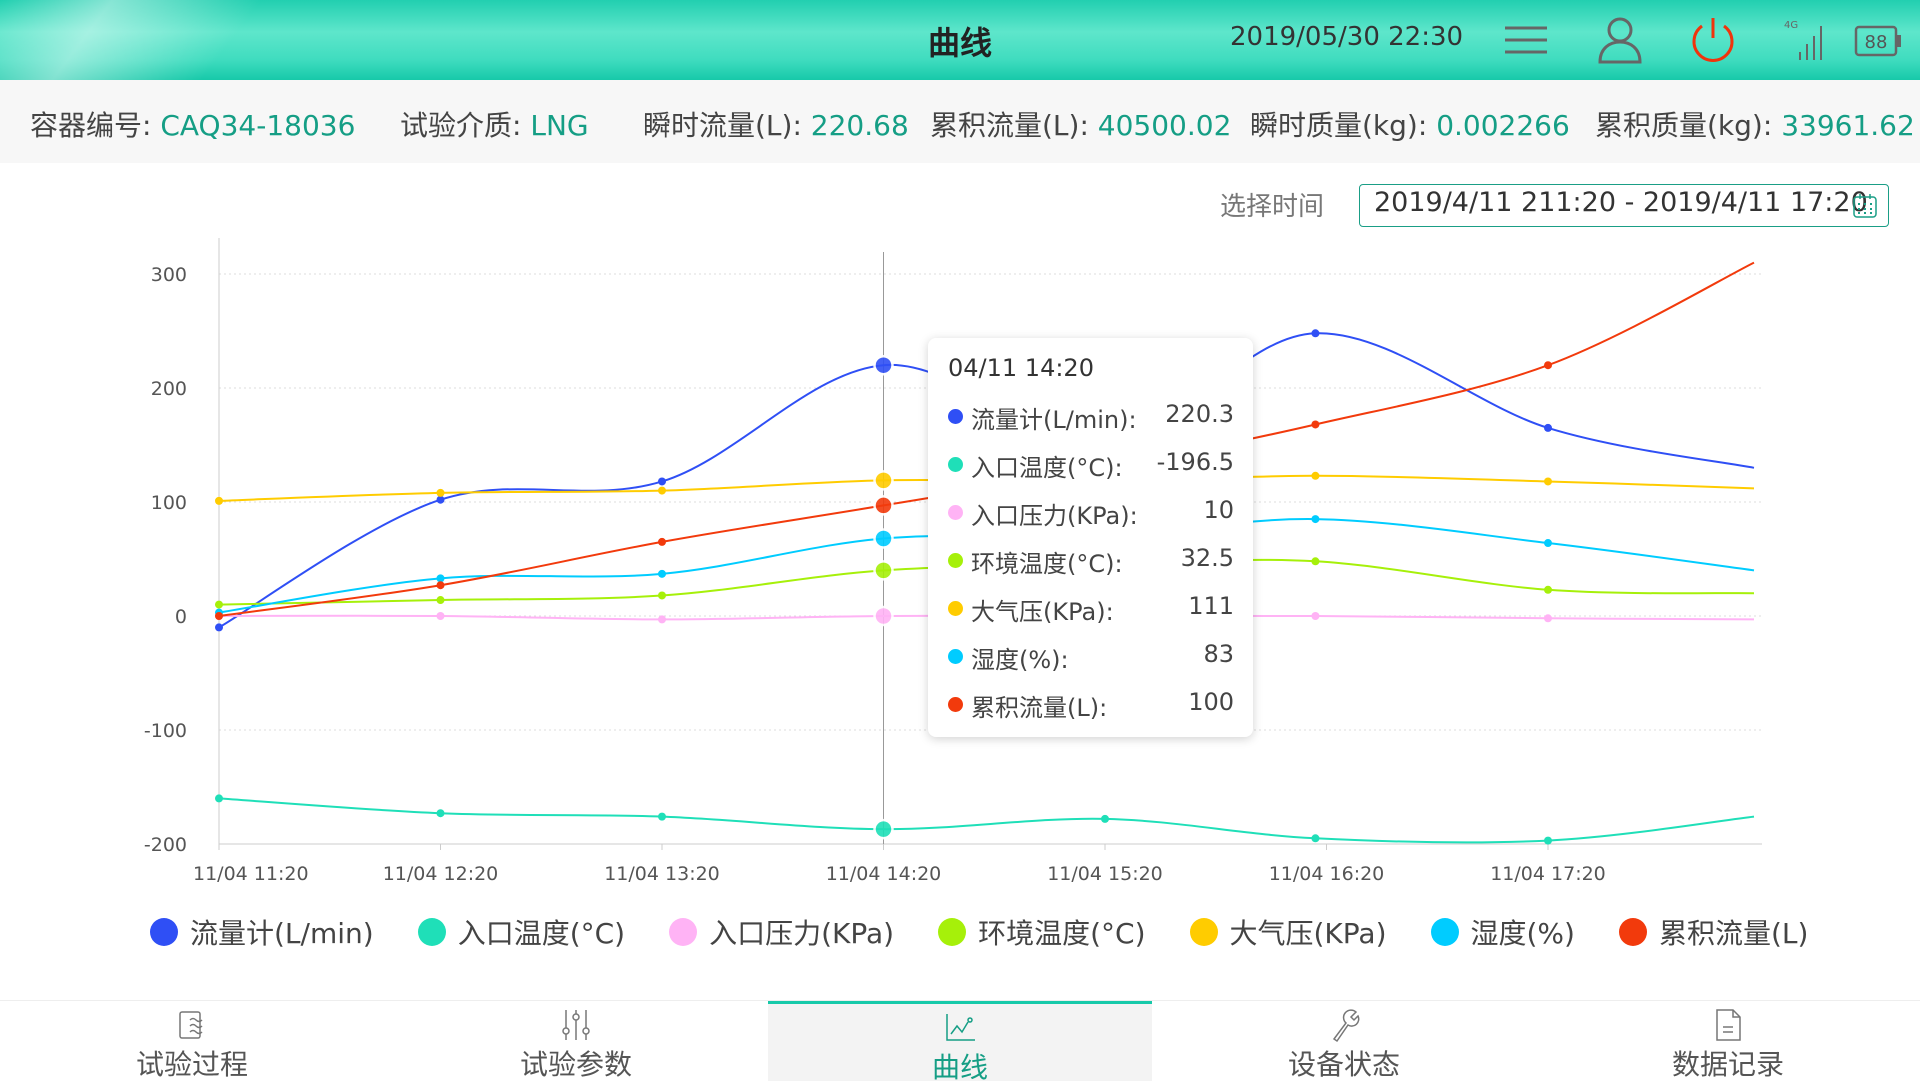 This screenshot has height=1086, width=1920. I want to click on tab-test-params: 试验参数, so click(576, 1041).